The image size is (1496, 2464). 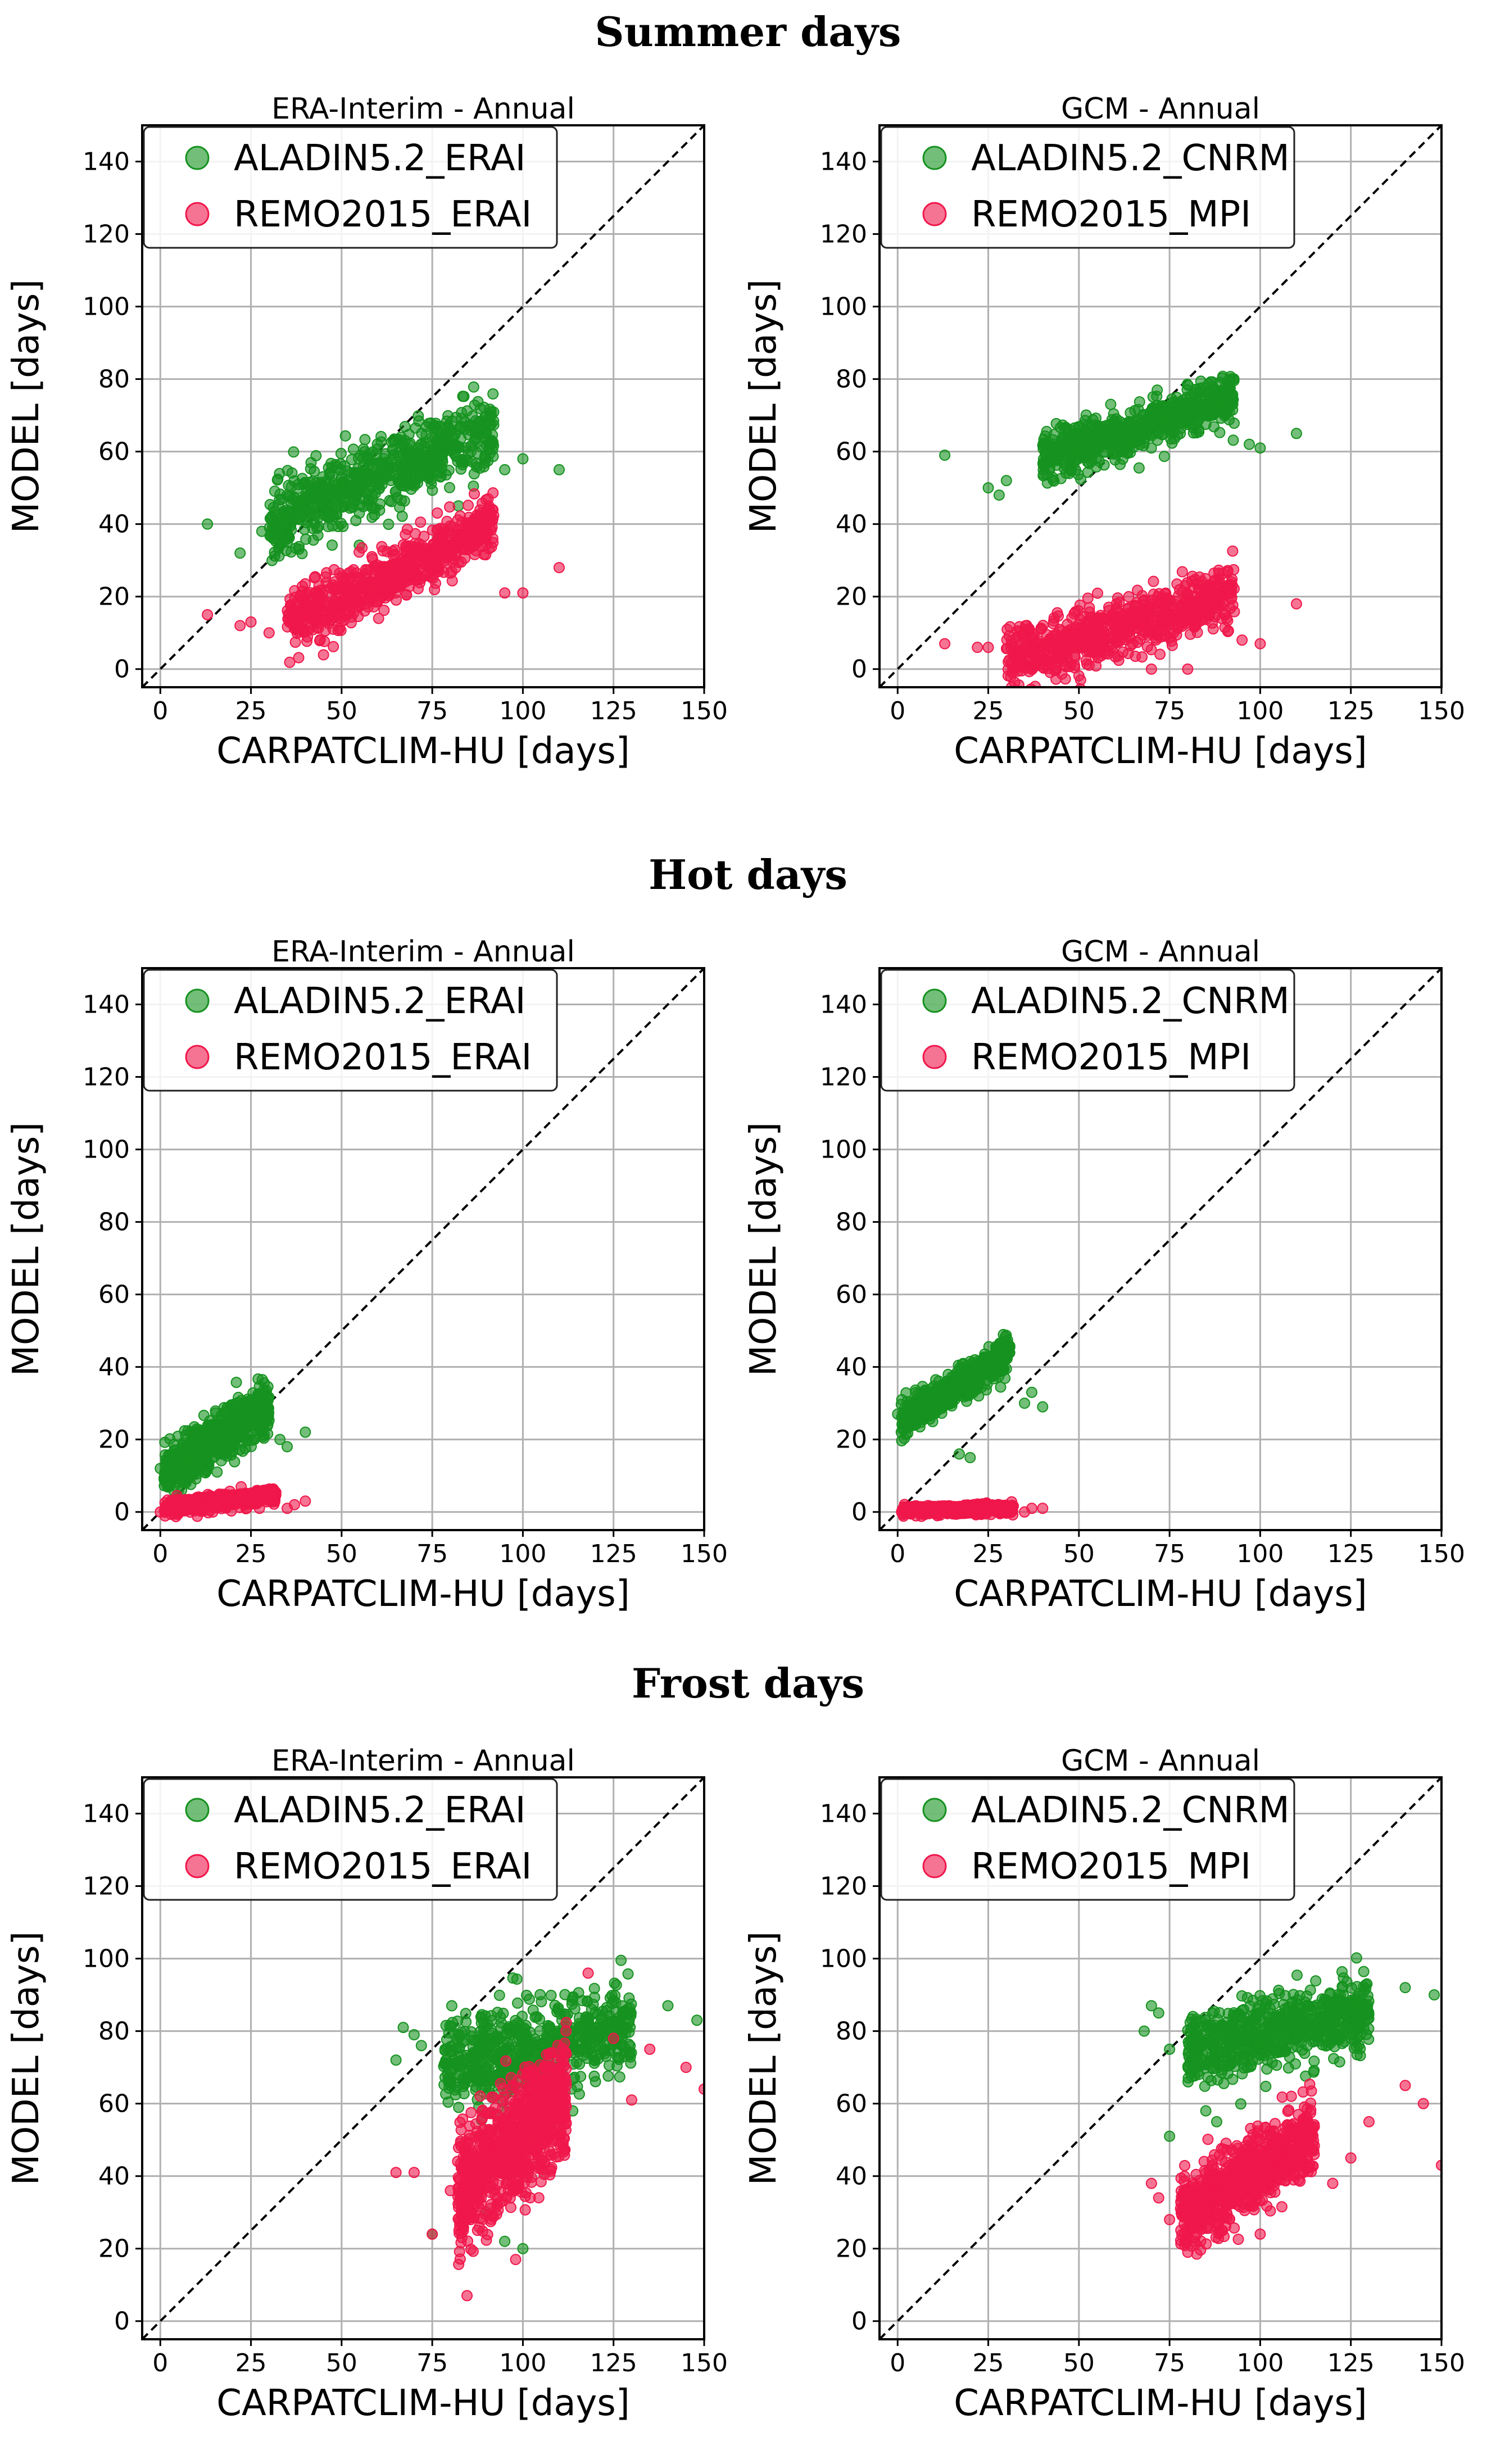 What do you see at coordinates (383, 474) in the screenshot?
I see `series-ALADIN5.2_ERAI` at bounding box center [383, 474].